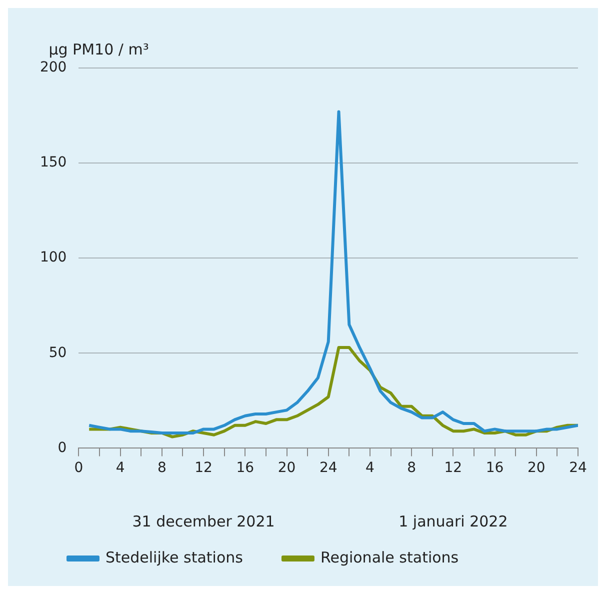 Image resolution: width=606 pixels, height=594 pixels. Describe the element at coordinates (79, 468) in the screenshot. I see `x-tick-label: 0` at that location.